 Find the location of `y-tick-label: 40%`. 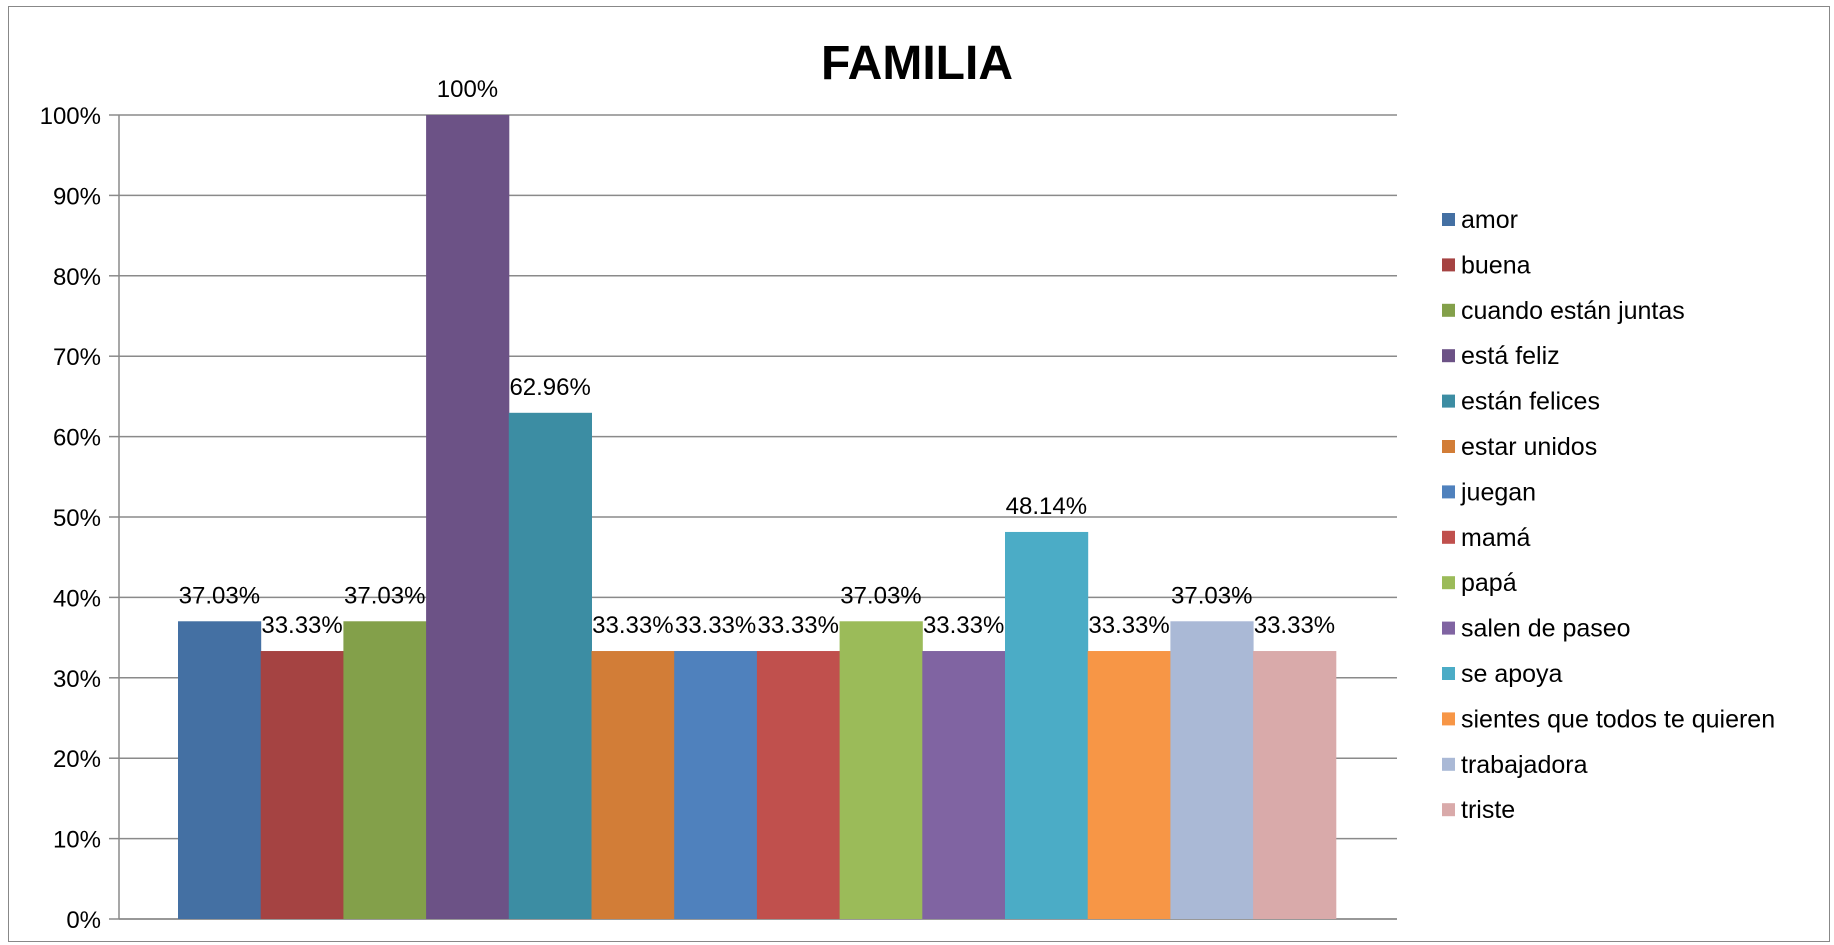

y-tick-label: 40% is located at coordinates (77, 598).